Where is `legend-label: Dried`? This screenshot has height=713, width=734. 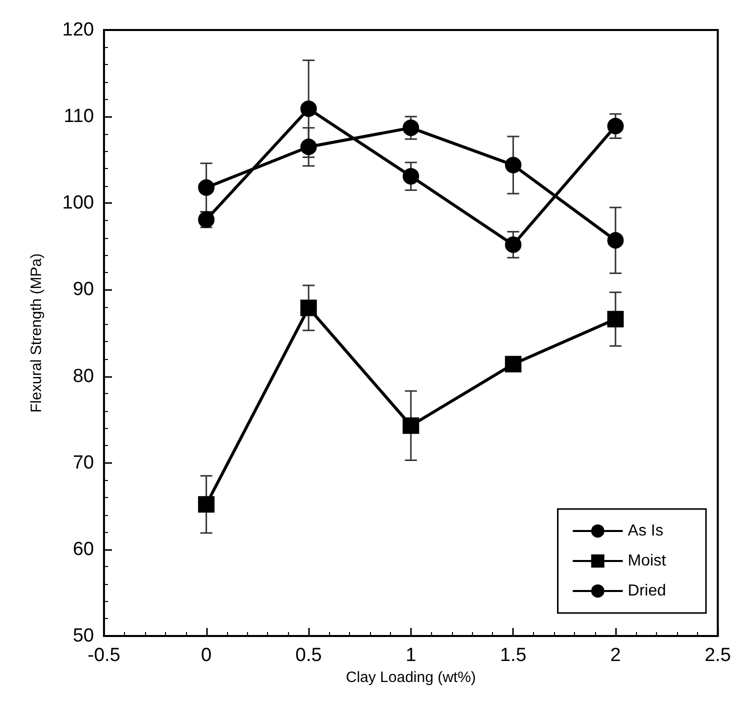
legend-label: Dried is located at coordinates (647, 591).